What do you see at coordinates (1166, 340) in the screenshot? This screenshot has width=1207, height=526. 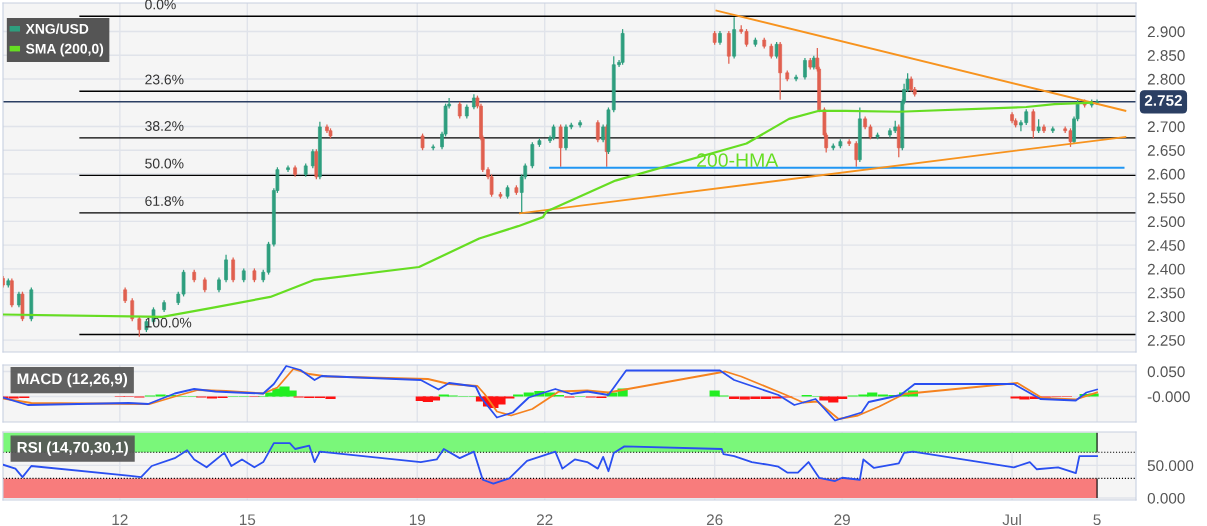 I see `y-tick-label: 2.250` at bounding box center [1166, 340].